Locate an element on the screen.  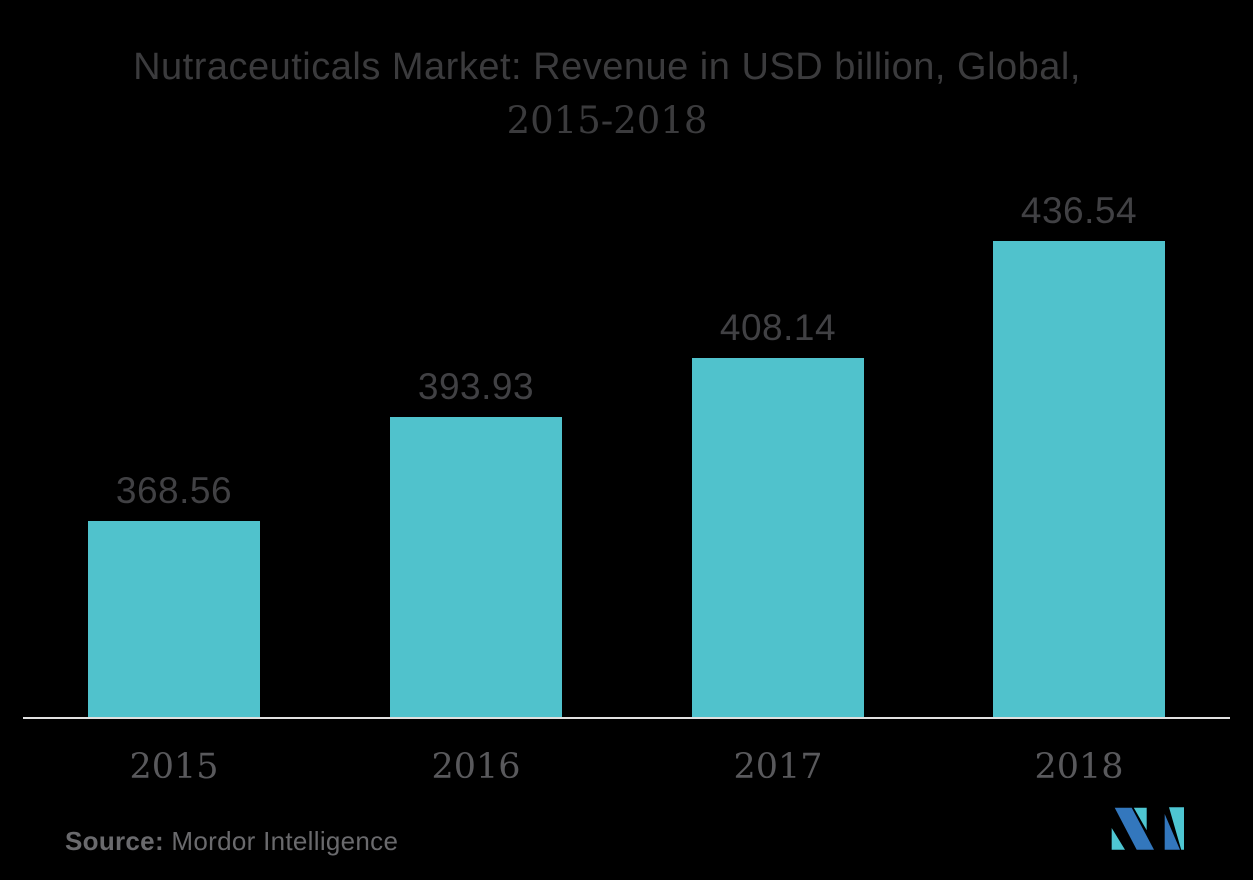
source-name: Mordor Intelligence is located at coordinates (281, 841).